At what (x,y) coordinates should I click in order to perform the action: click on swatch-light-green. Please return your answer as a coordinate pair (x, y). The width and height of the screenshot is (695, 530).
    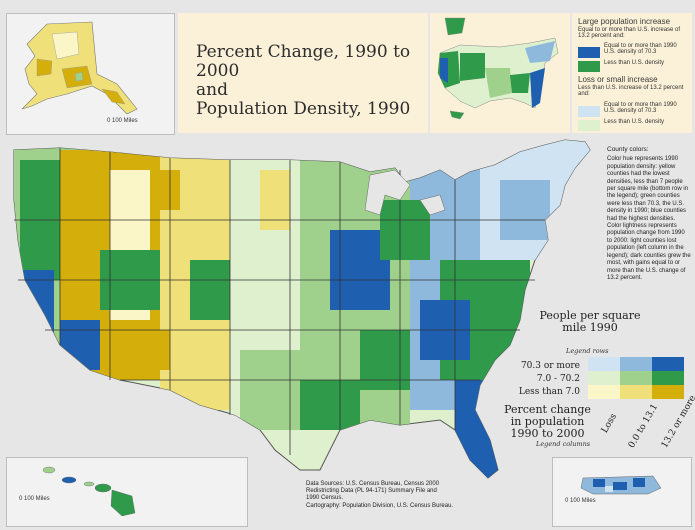
    Looking at the image, I should click on (589, 126).